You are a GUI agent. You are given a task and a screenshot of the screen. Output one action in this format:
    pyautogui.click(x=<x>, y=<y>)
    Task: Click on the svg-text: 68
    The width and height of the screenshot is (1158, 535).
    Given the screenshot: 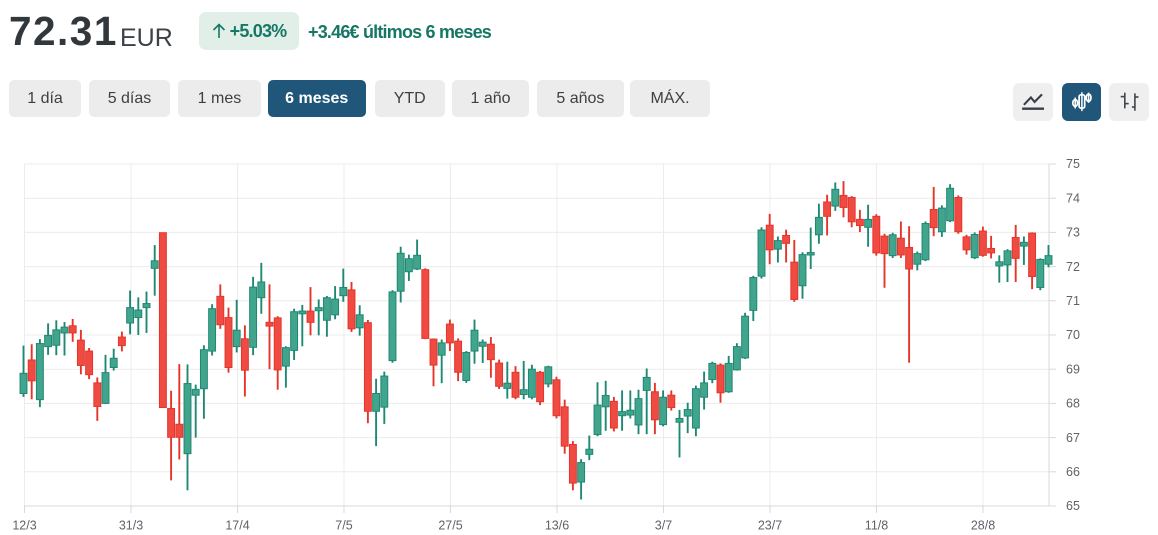 What is the action you would take?
    pyautogui.click(x=1073, y=404)
    